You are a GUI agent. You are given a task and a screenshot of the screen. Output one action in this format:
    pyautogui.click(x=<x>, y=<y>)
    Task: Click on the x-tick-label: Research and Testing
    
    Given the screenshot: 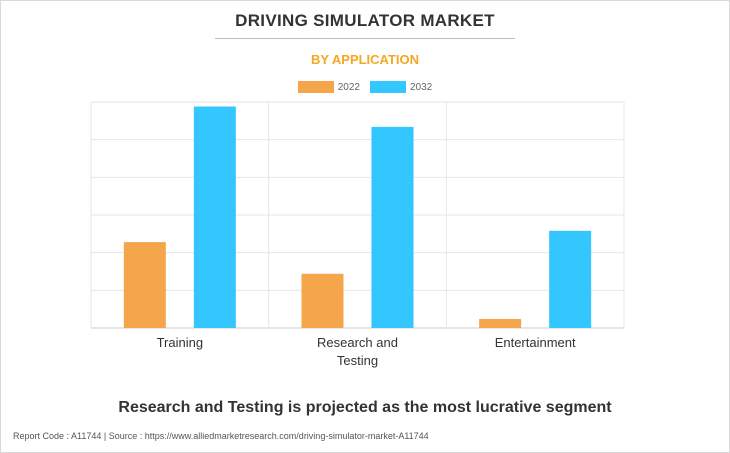 What is the action you would take?
    pyautogui.click(x=357, y=351)
    